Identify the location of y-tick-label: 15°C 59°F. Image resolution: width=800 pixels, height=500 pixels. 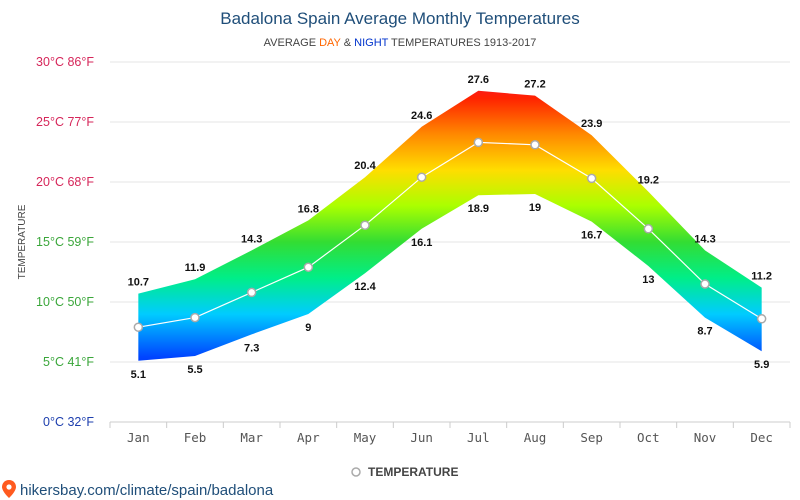
(65, 242).